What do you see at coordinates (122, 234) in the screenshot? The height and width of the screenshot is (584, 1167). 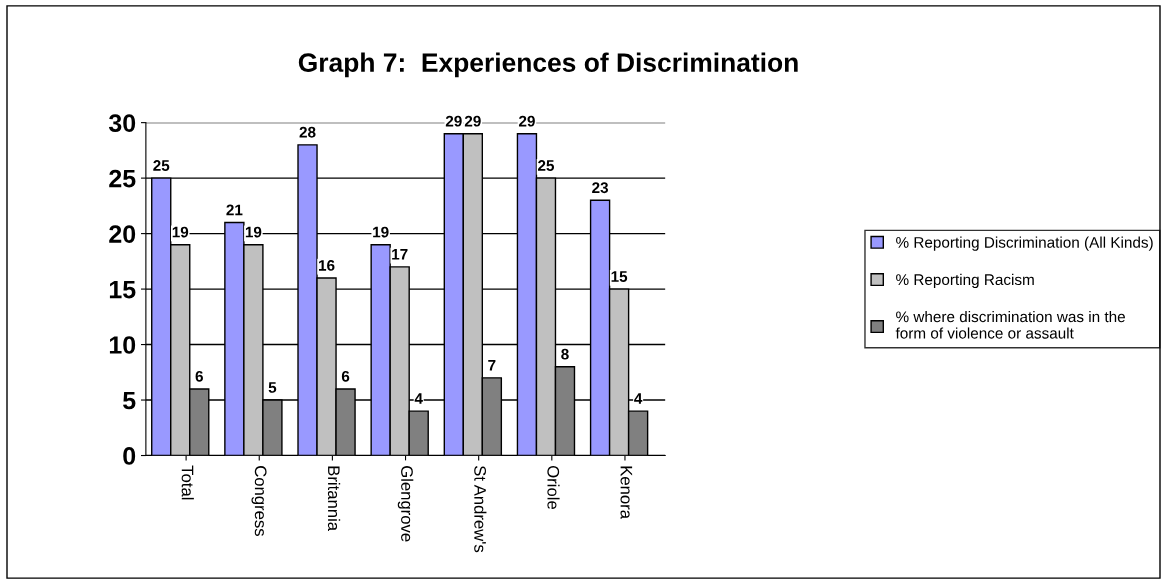 I see `y-tick-label: 20` at bounding box center [122, 234].